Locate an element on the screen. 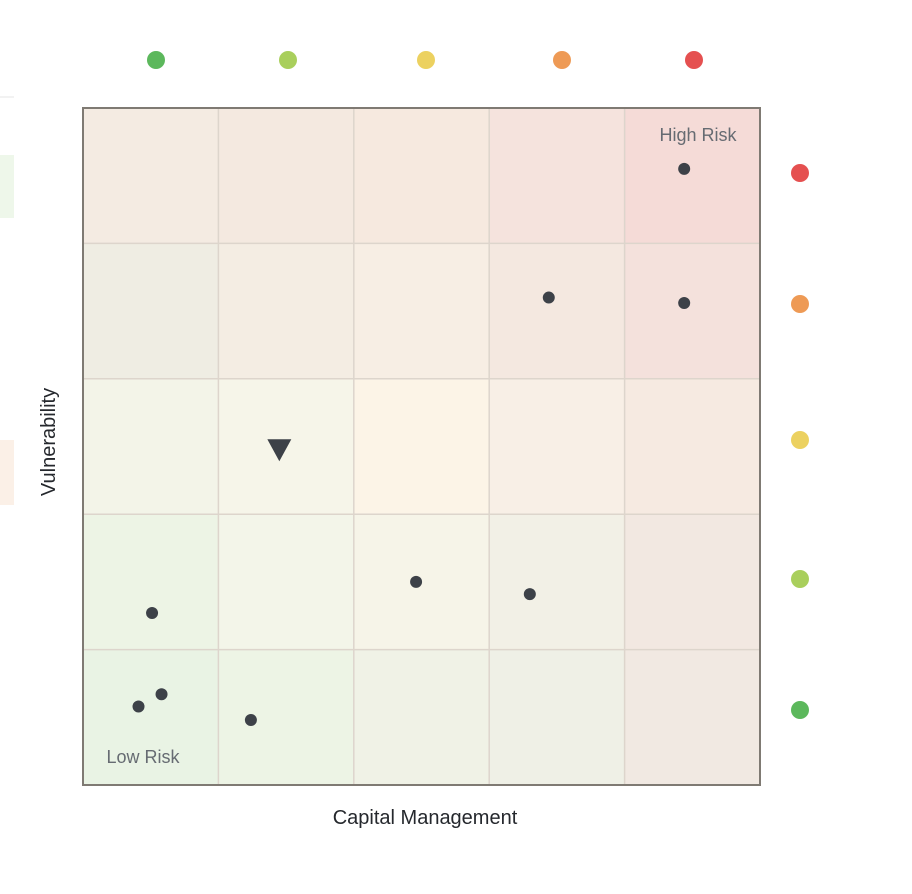  left-edge-fragments is located at coordinates (7, 300).